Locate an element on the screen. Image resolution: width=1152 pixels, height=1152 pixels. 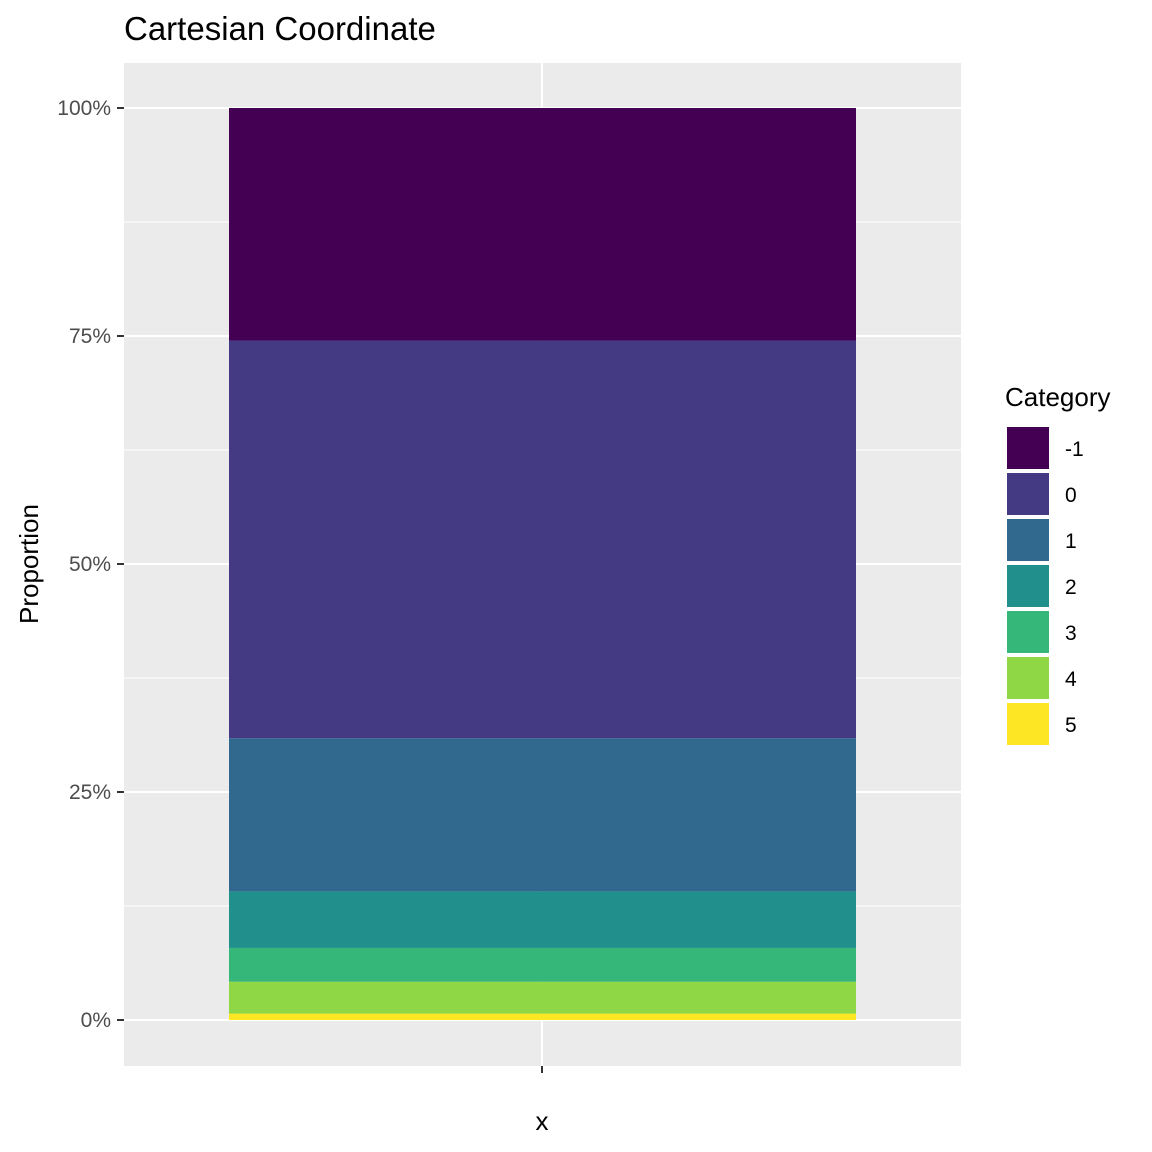
y-tick-label: 50% is located at coordinates (90, 564).